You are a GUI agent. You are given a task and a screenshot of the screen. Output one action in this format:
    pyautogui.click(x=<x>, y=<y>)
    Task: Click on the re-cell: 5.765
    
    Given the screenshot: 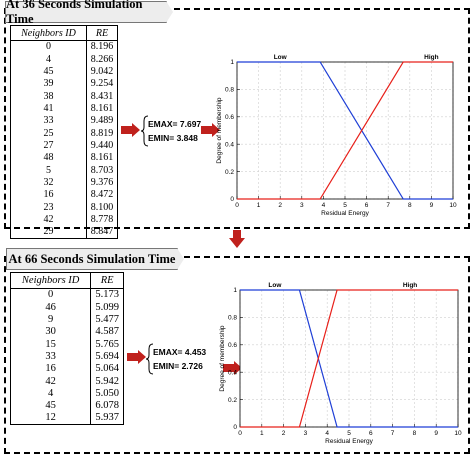 What is the action you would take?
    pyautogui.click(x=107, y=344)
    